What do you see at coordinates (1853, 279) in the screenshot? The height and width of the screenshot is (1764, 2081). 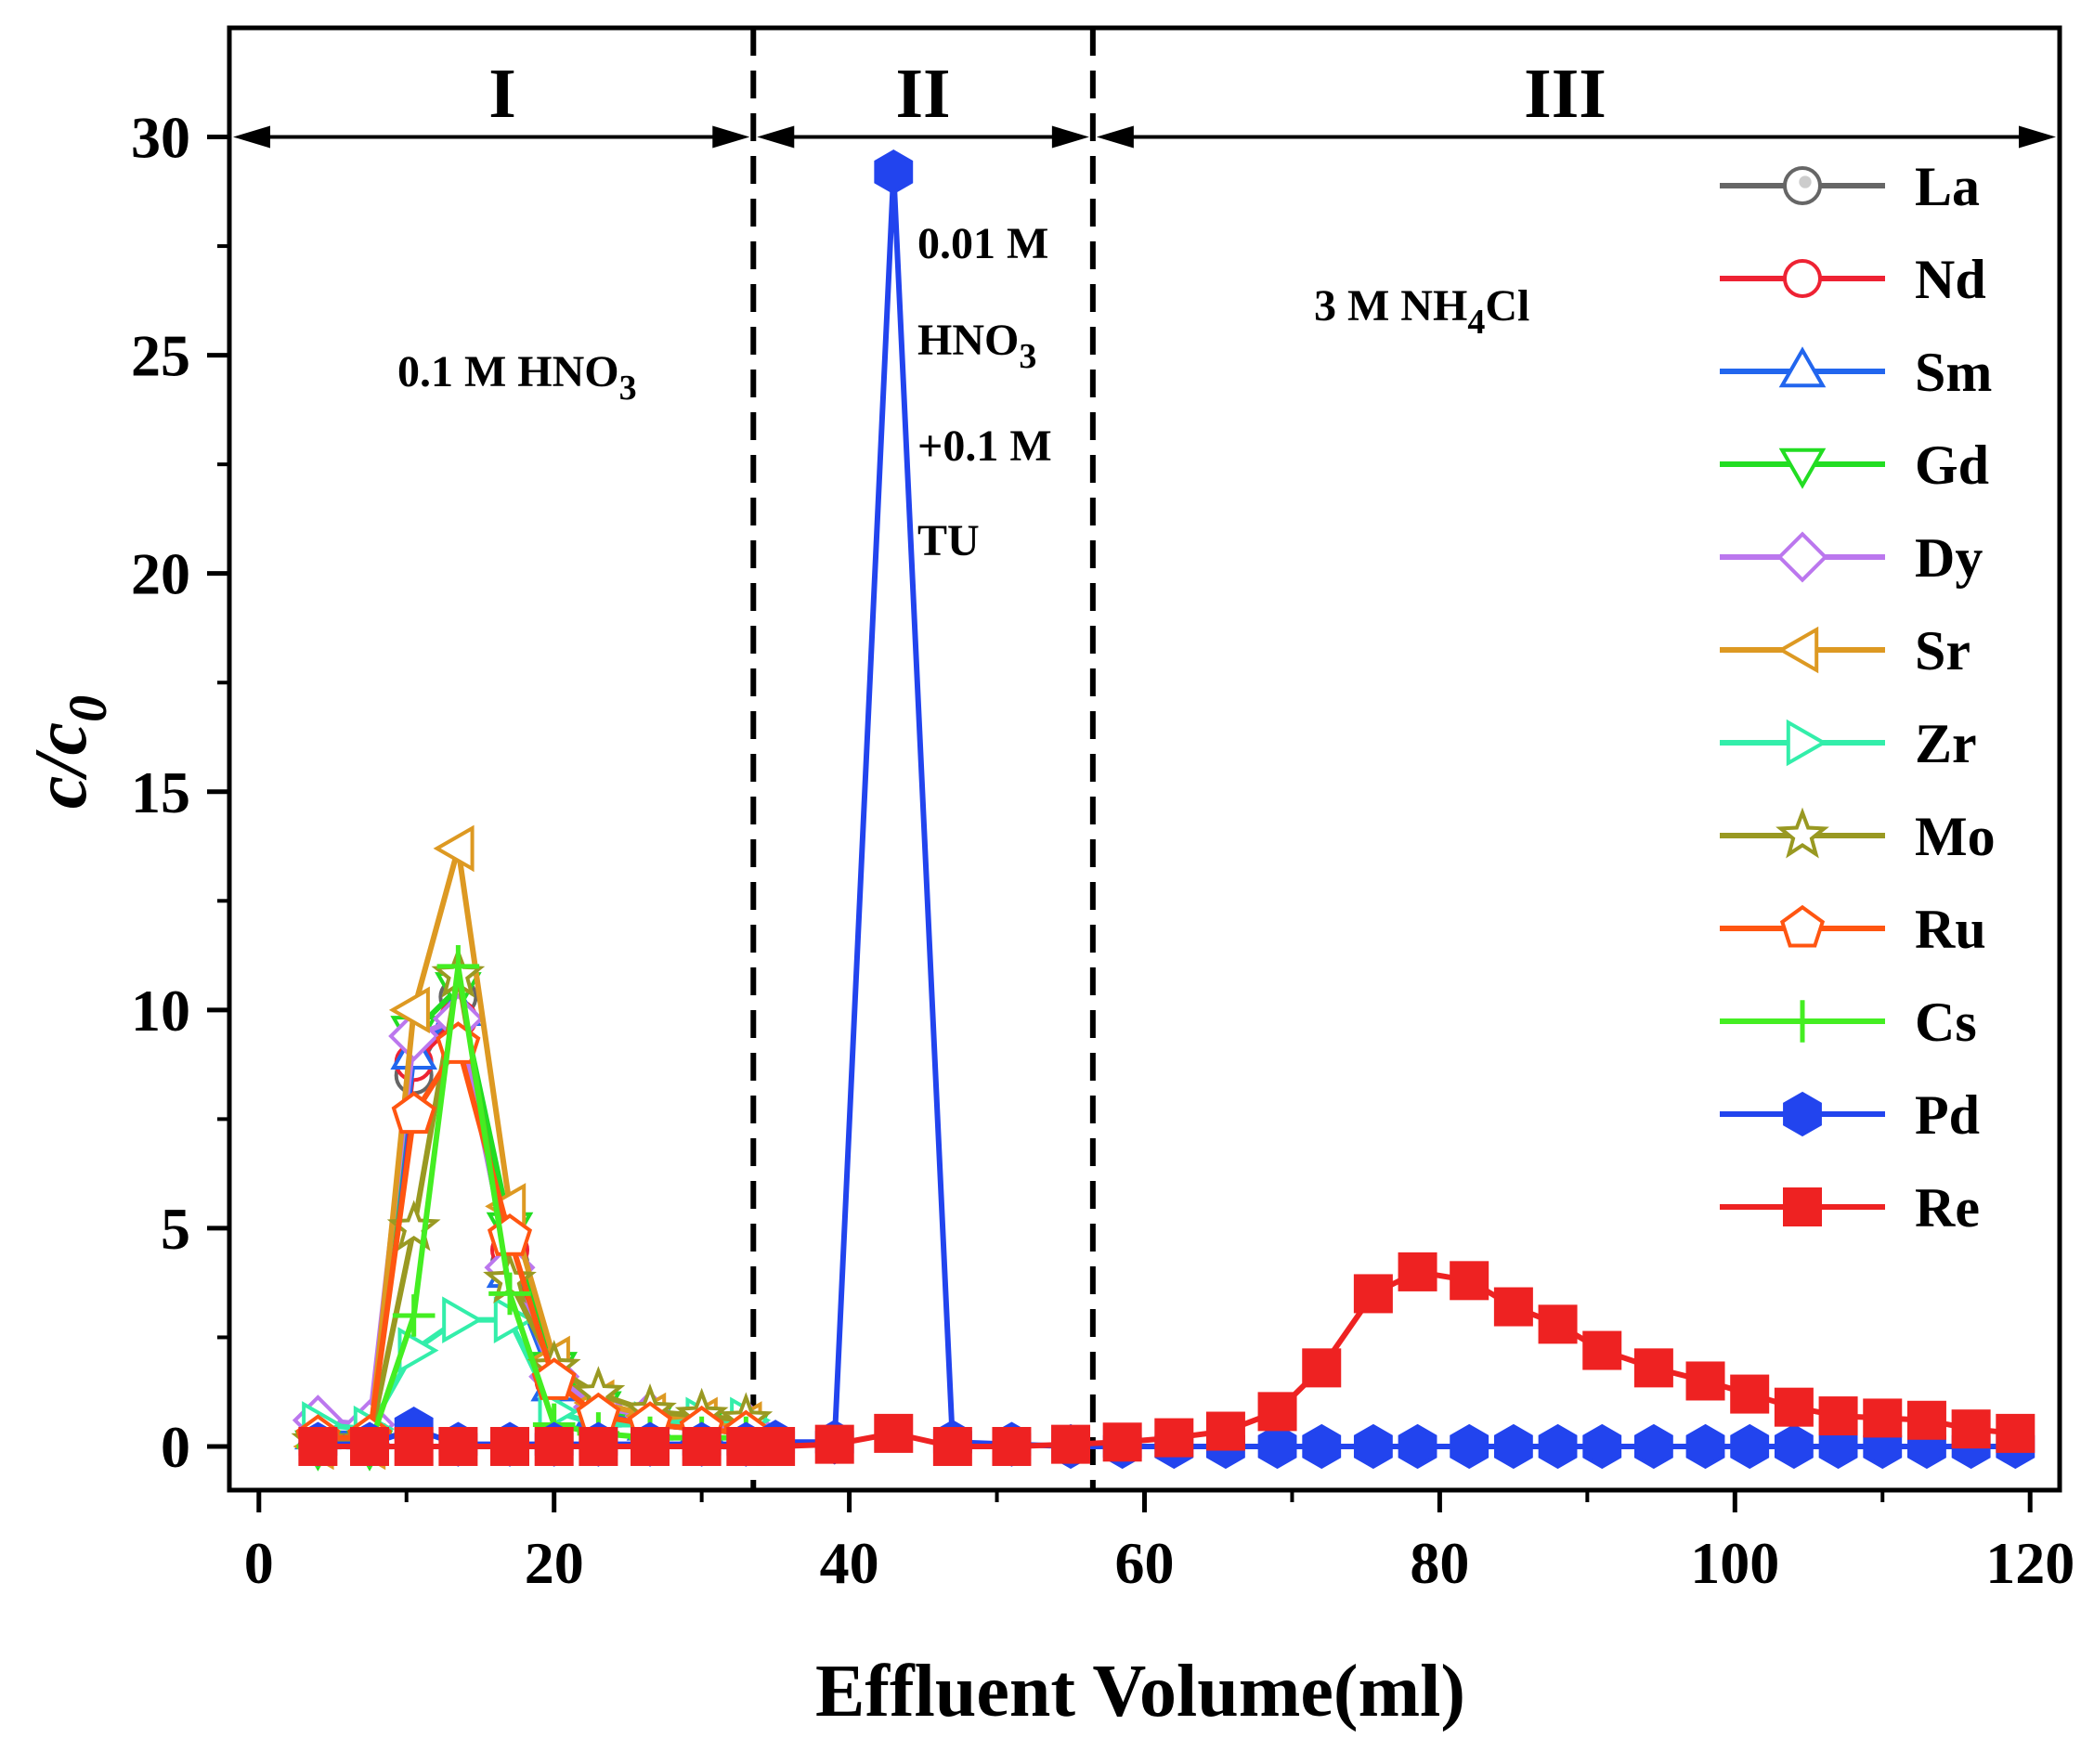 I see `legend-item-nd: Nd` at bounding box center [1853, 279].